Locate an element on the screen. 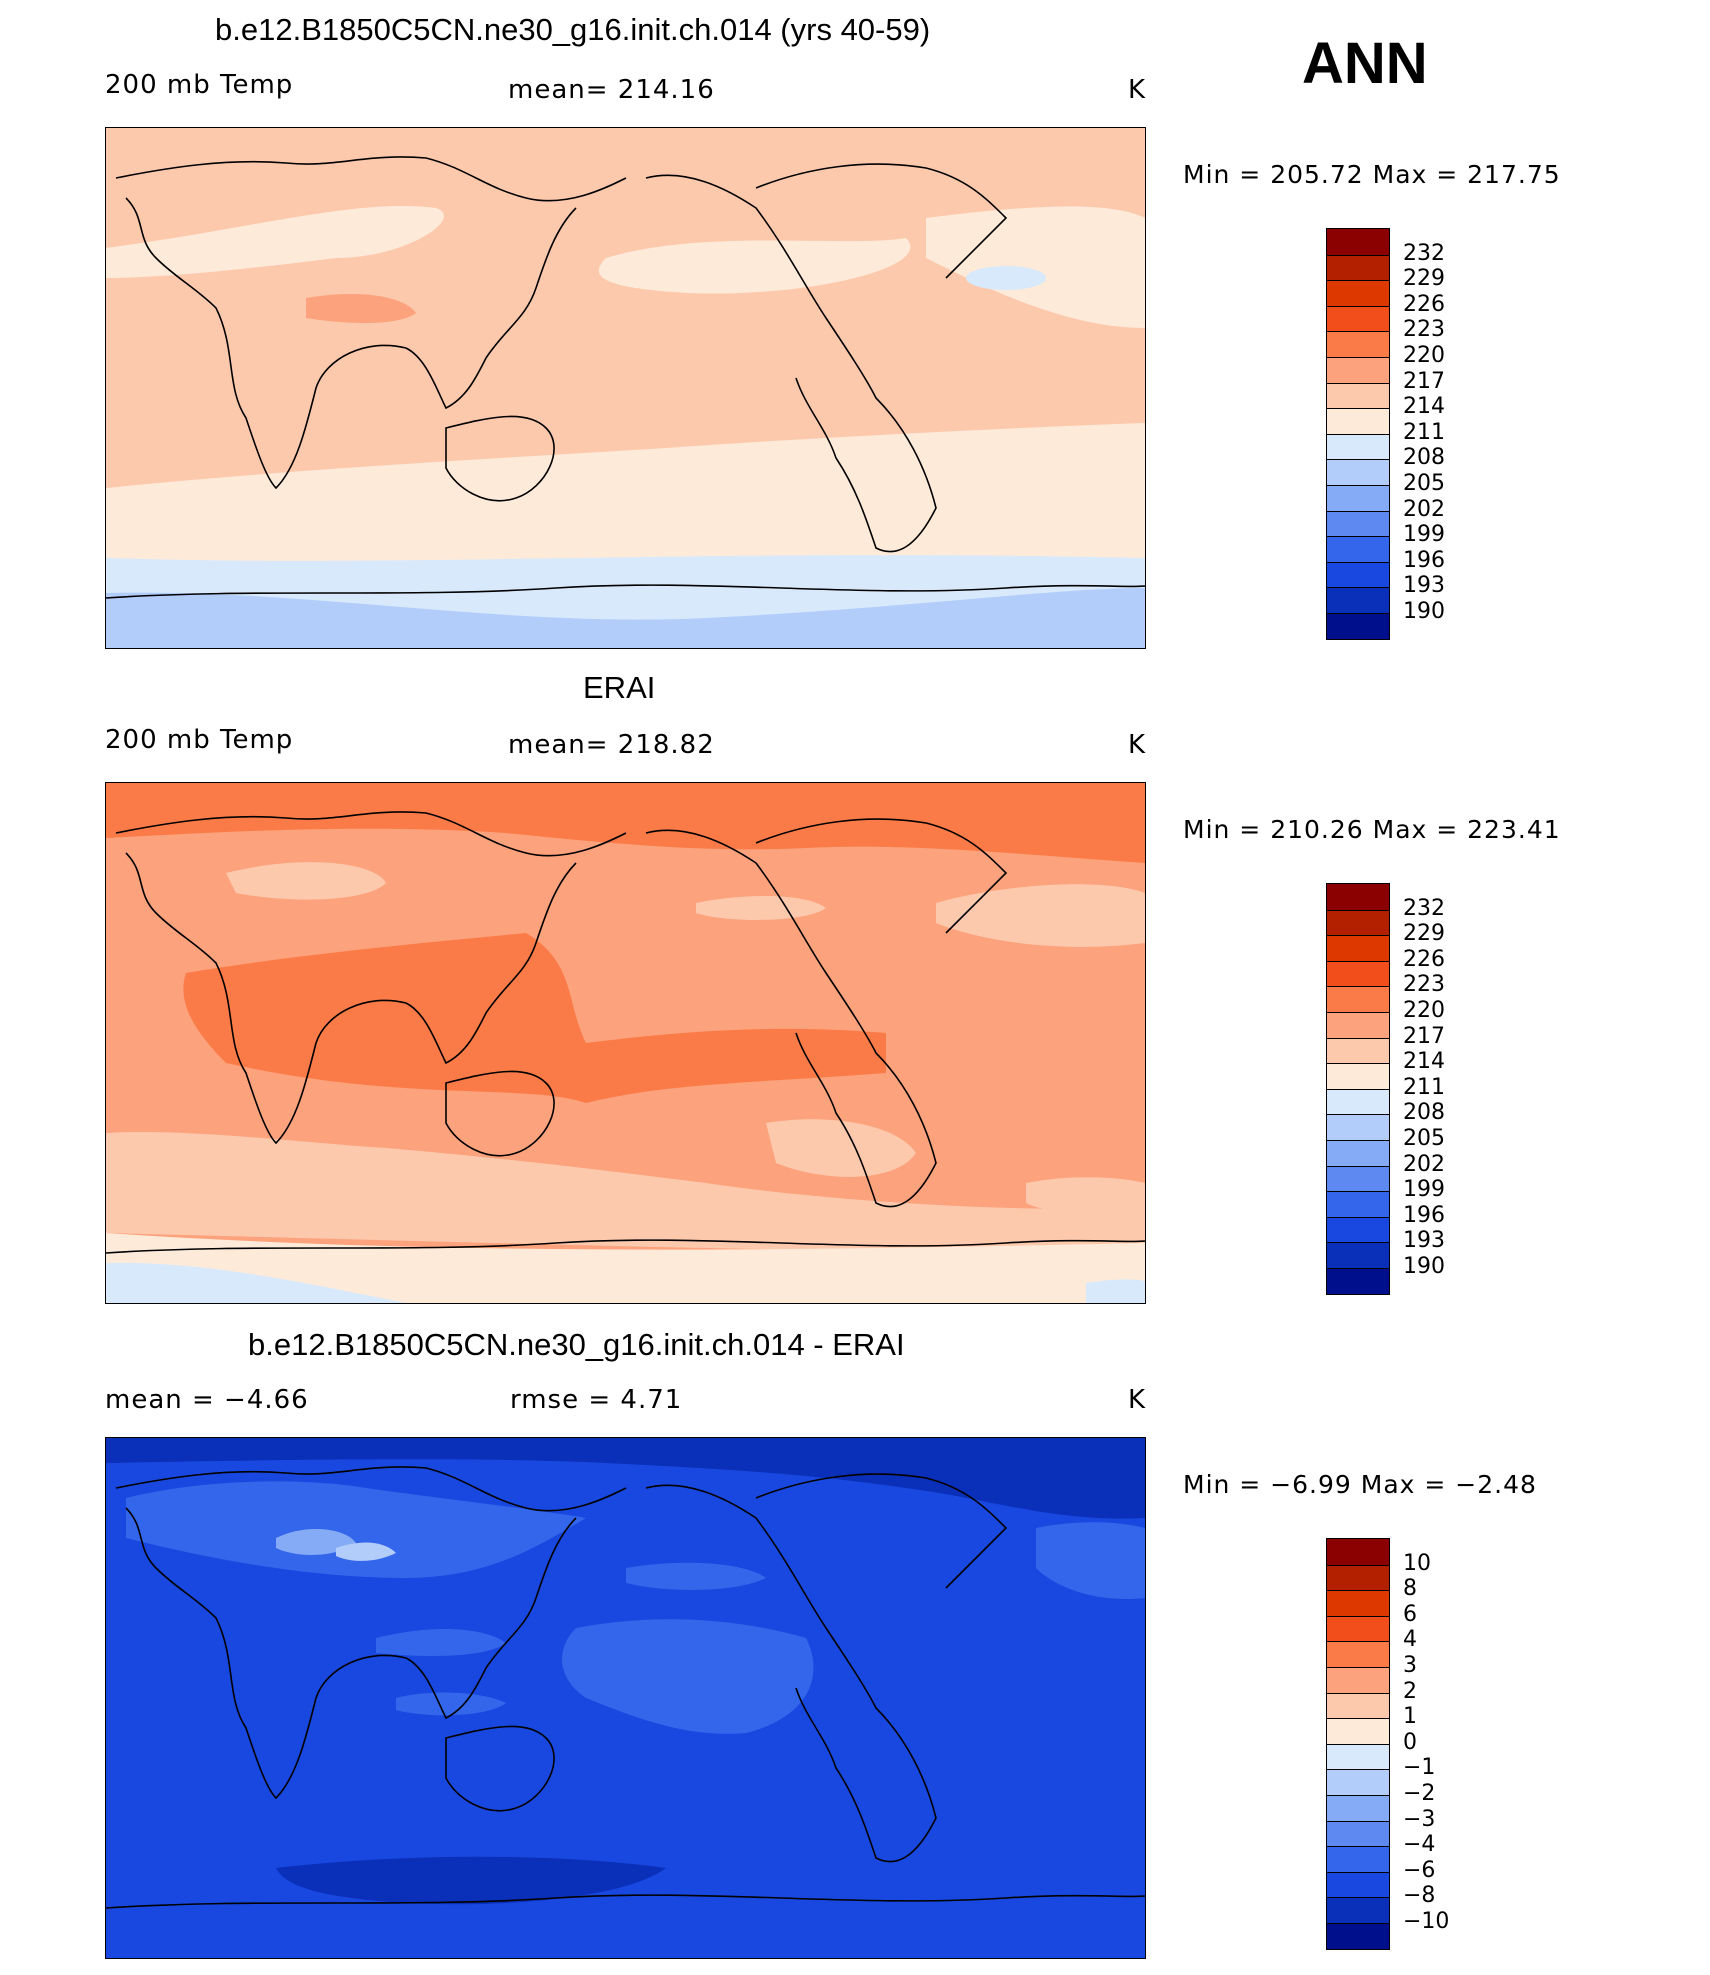 The width and height of the screenshot is (1710, 1975). colorbar-tick-label: −8 is located at coordinates (1419, 1896).